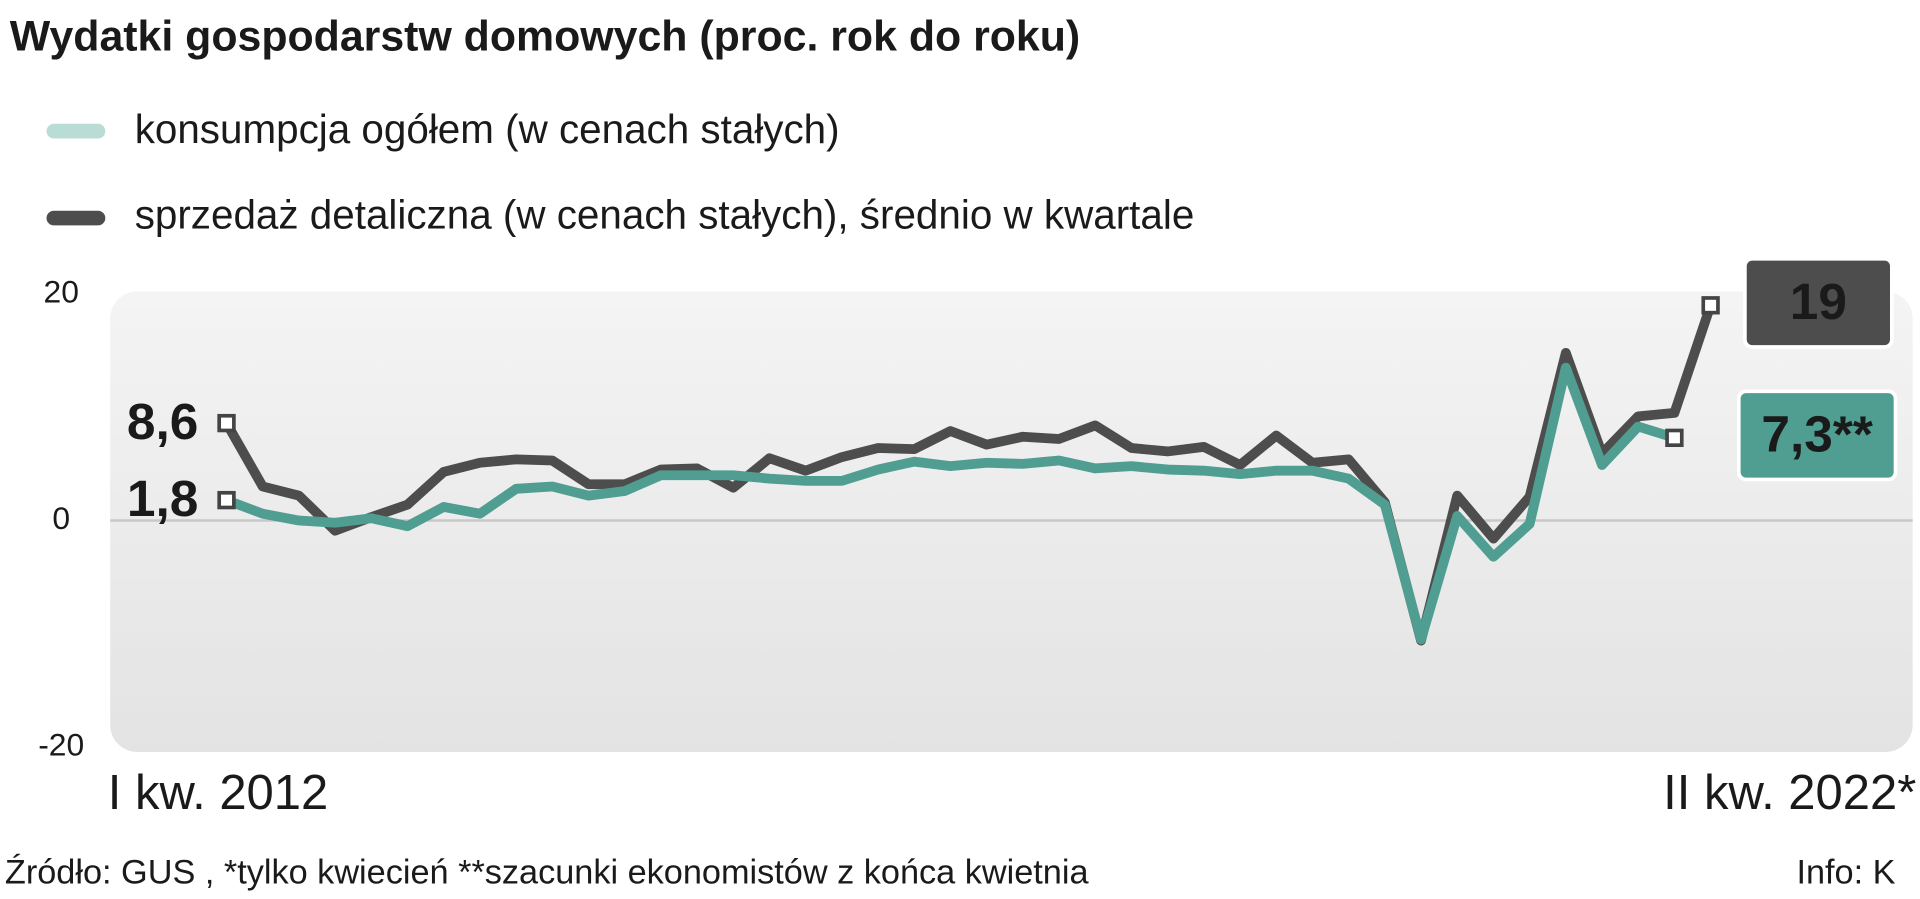  What do you see at coordinates (1789, 793) in the screenshot?
I see `x-tick-label: II kw. 2022*` at bounding box center [1789, 793].